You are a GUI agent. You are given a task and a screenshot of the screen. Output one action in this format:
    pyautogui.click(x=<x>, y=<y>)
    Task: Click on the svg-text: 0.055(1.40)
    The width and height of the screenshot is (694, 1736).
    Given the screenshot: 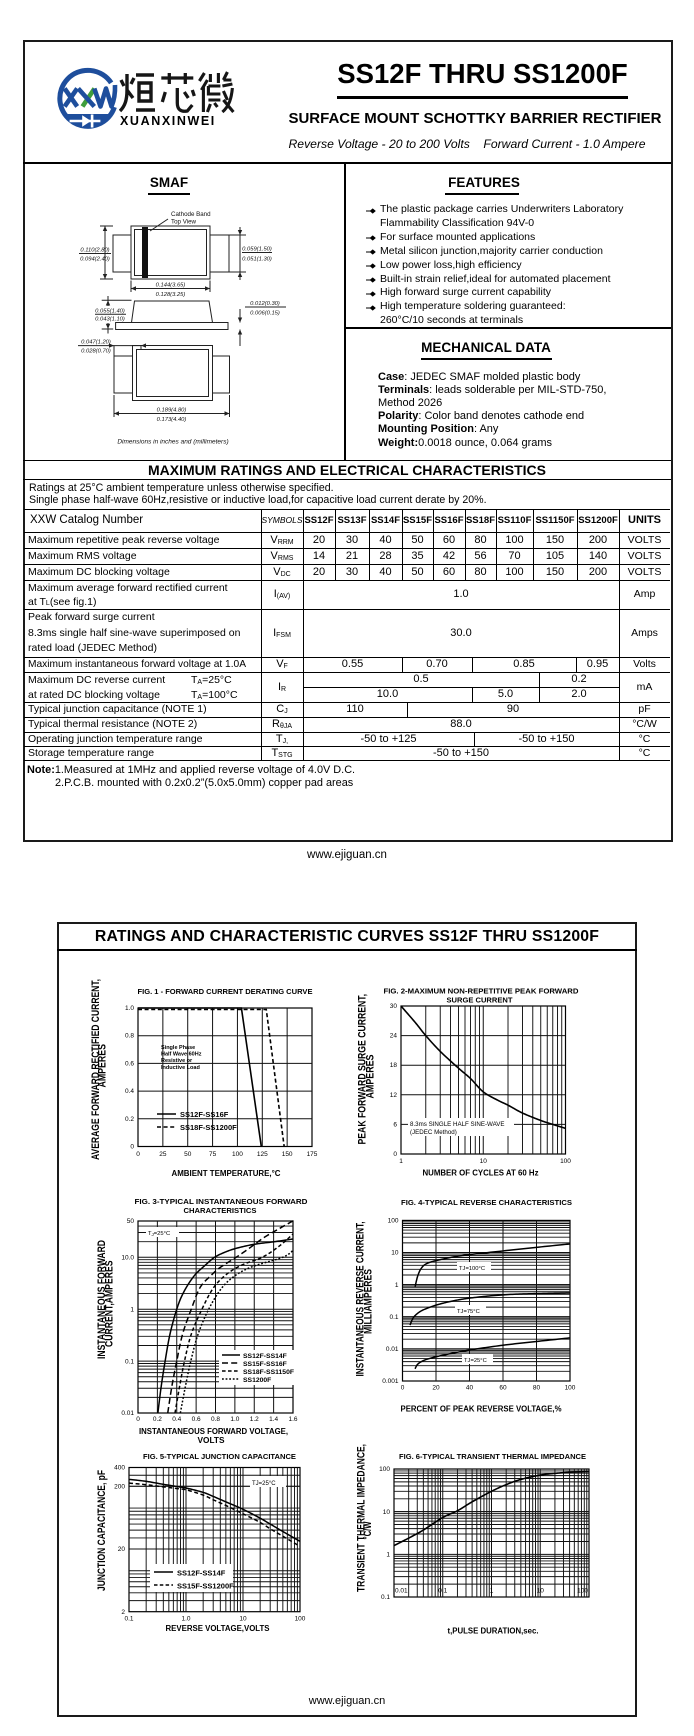 What is the action you would take?
    pyautogui.click(x=110, y=312)
    